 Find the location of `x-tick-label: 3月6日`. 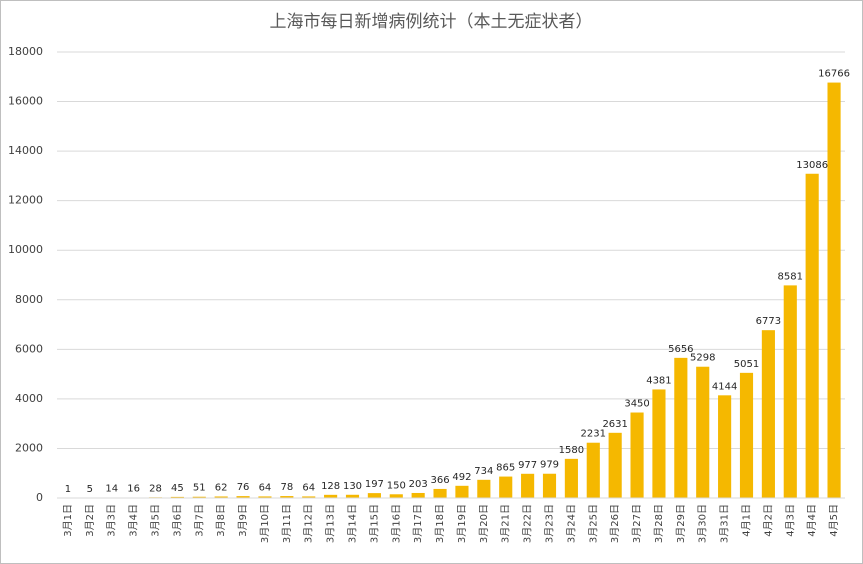

x-tick-label: 3月6日 is located at coordinates (177, 520).